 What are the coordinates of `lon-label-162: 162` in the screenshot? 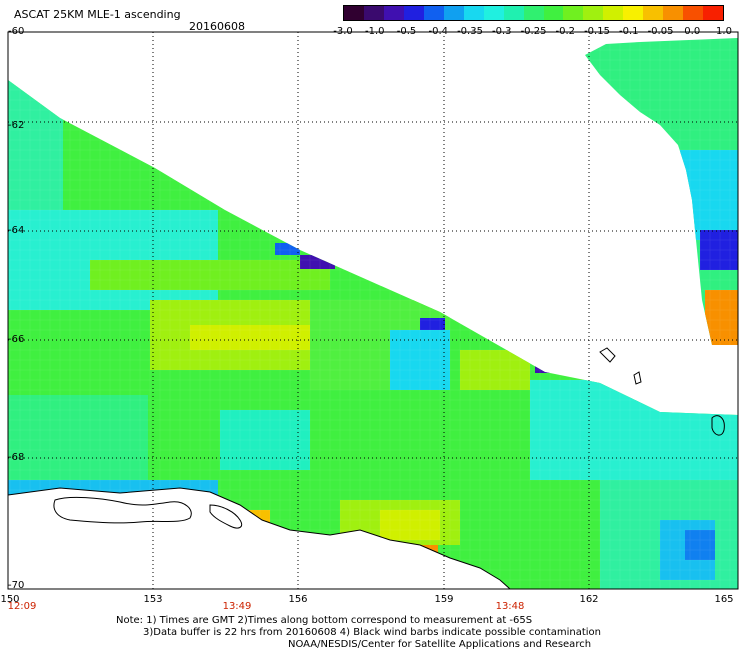 It's located at (589, 599).